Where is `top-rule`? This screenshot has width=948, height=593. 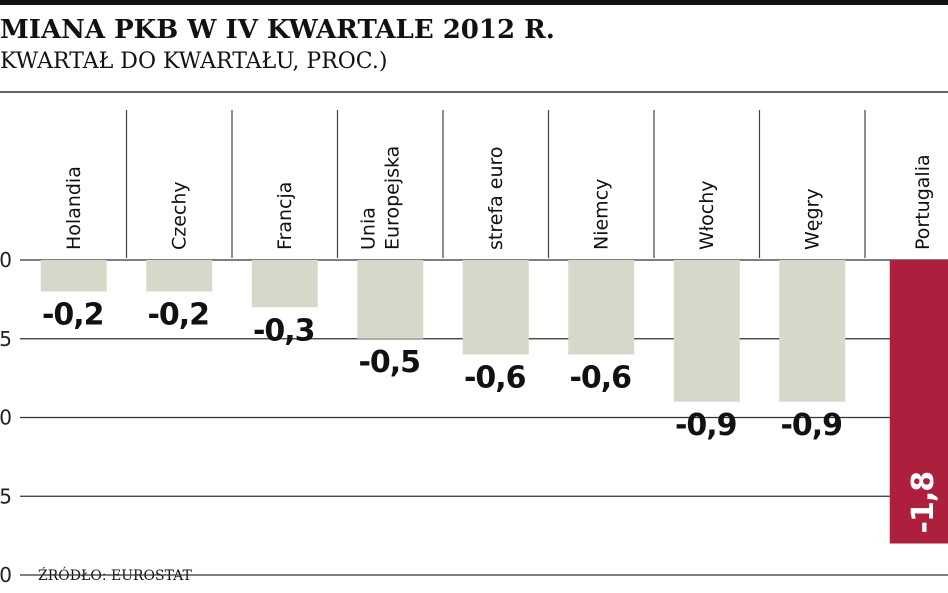
top-rule is located at coordinates (474, 2).